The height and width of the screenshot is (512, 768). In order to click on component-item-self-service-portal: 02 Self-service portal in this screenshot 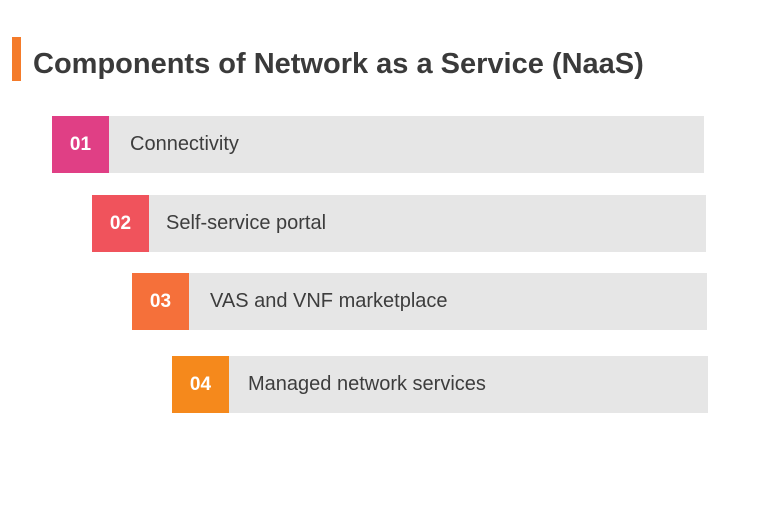, I will do `click(399, 223)`.